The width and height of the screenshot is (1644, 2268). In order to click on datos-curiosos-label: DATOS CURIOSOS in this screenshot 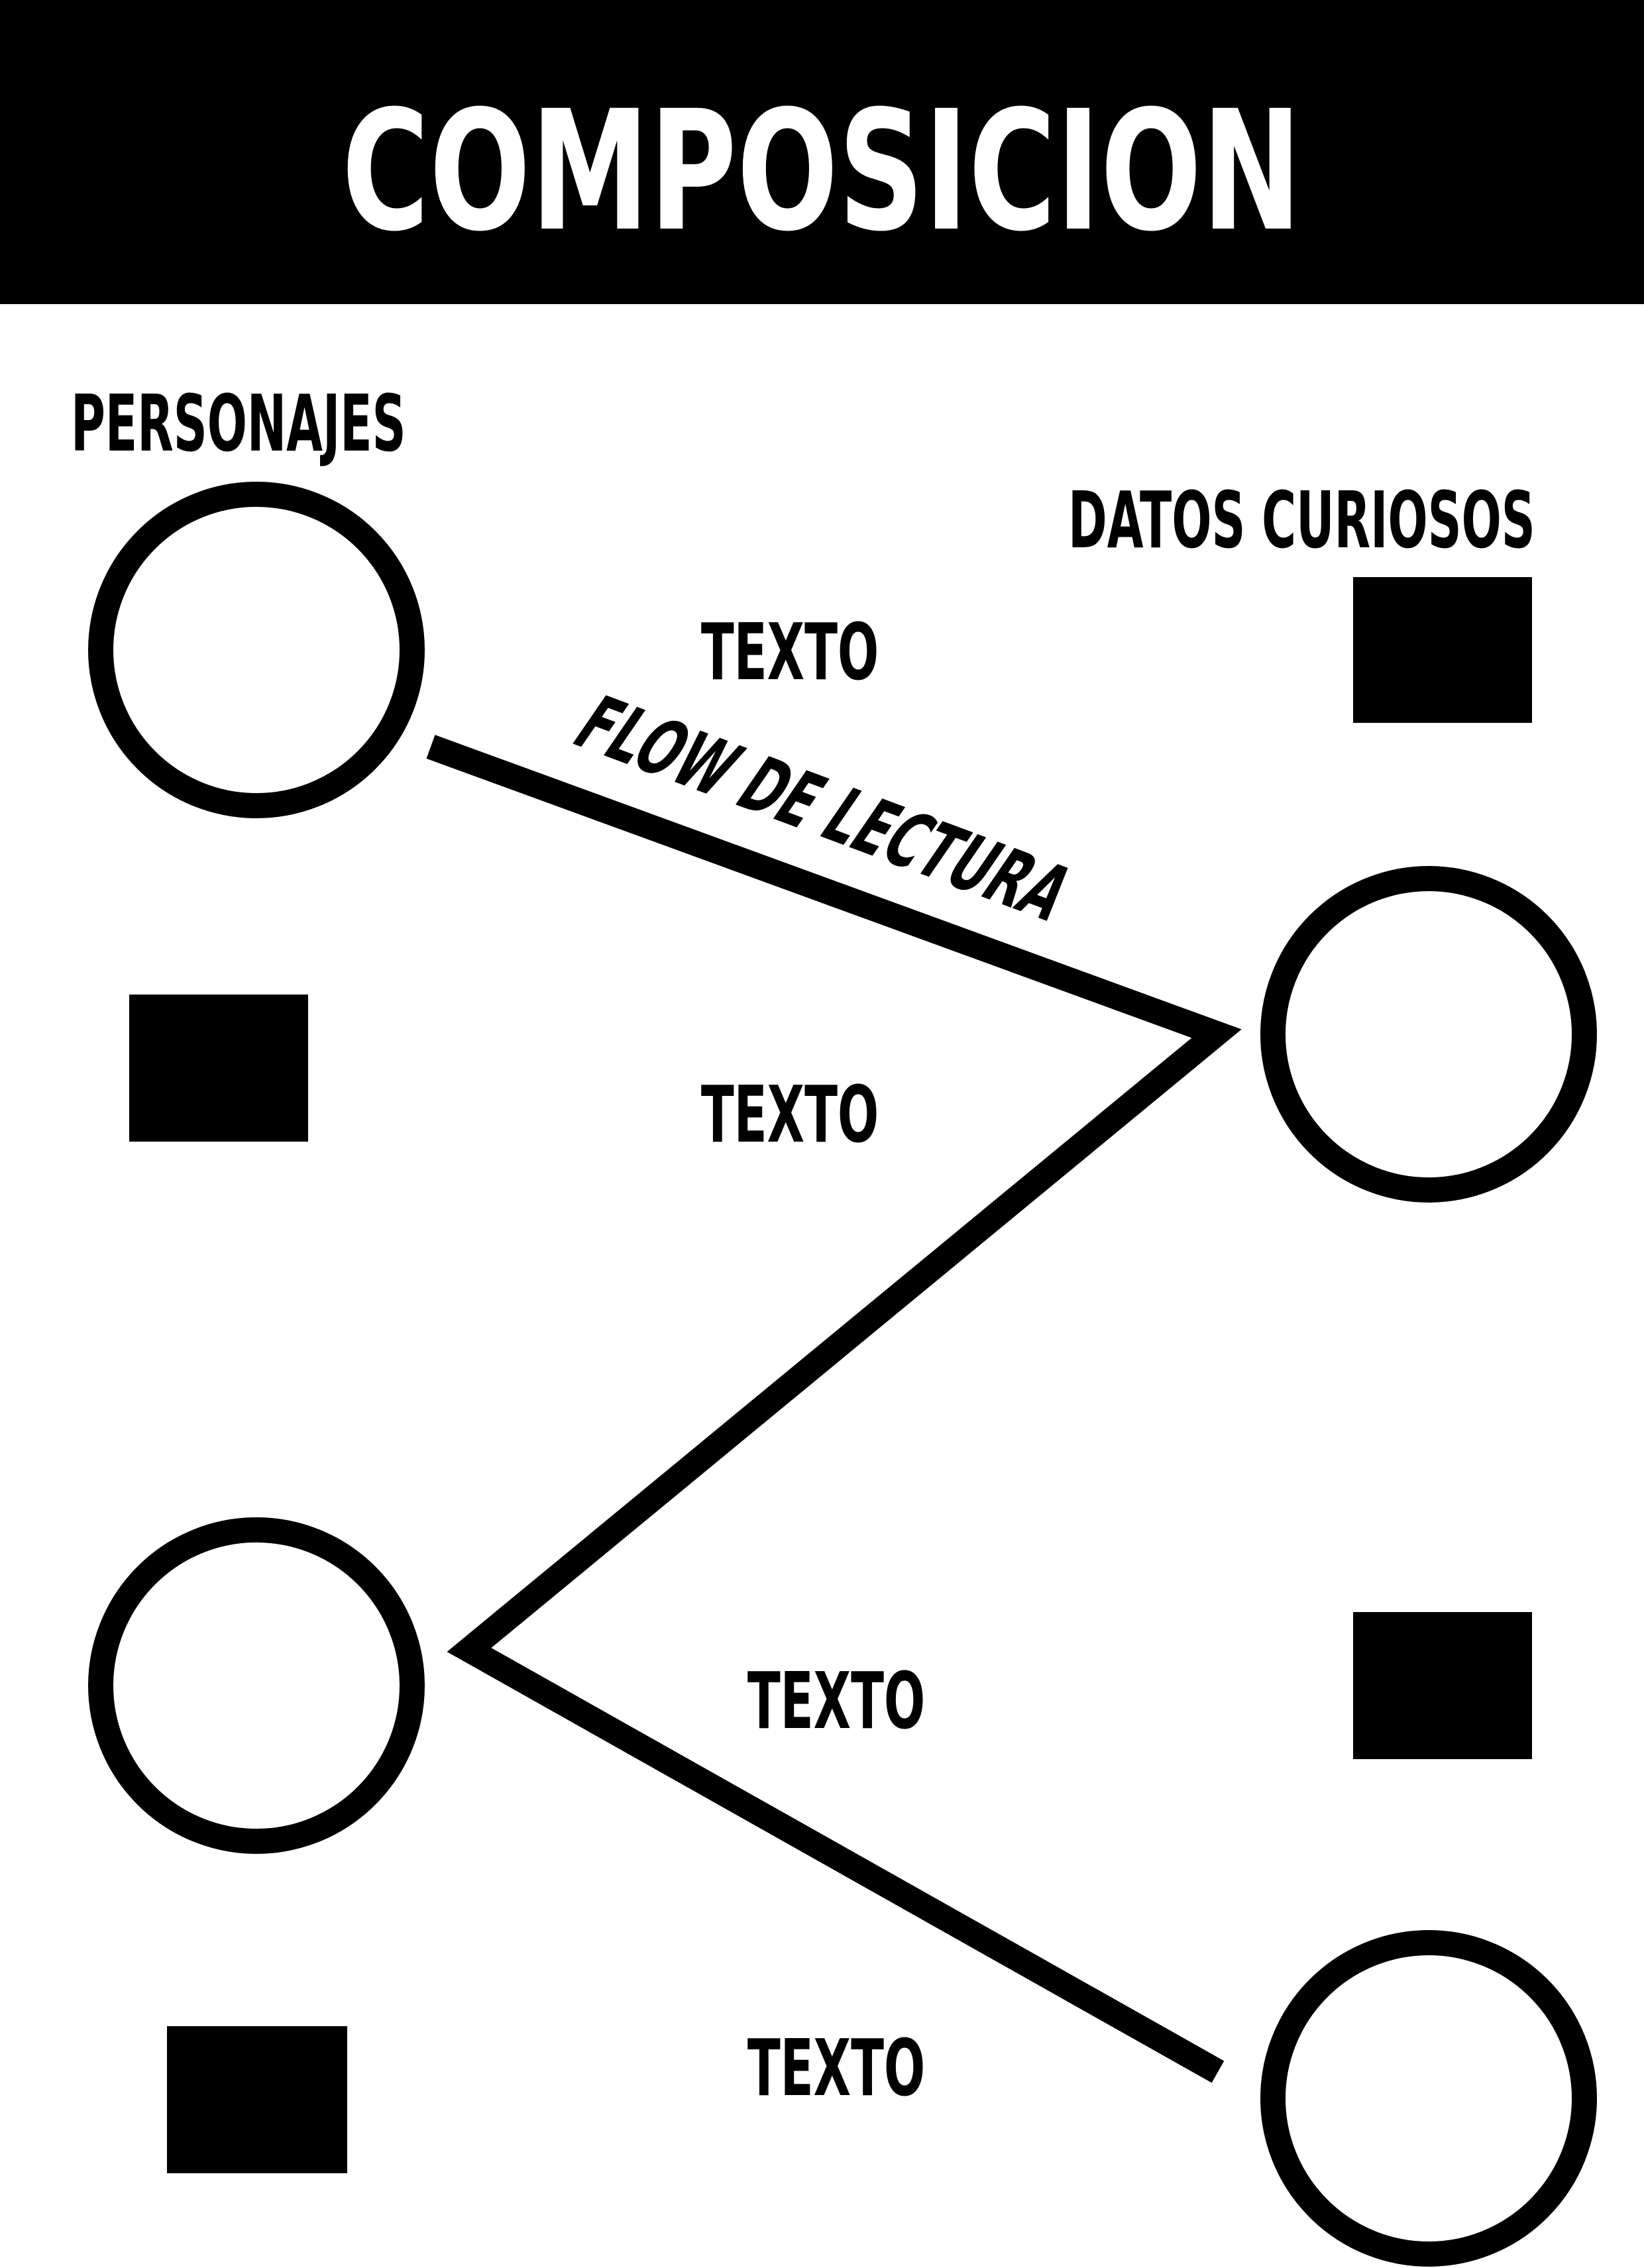, I will do `click(1301, 520)`.